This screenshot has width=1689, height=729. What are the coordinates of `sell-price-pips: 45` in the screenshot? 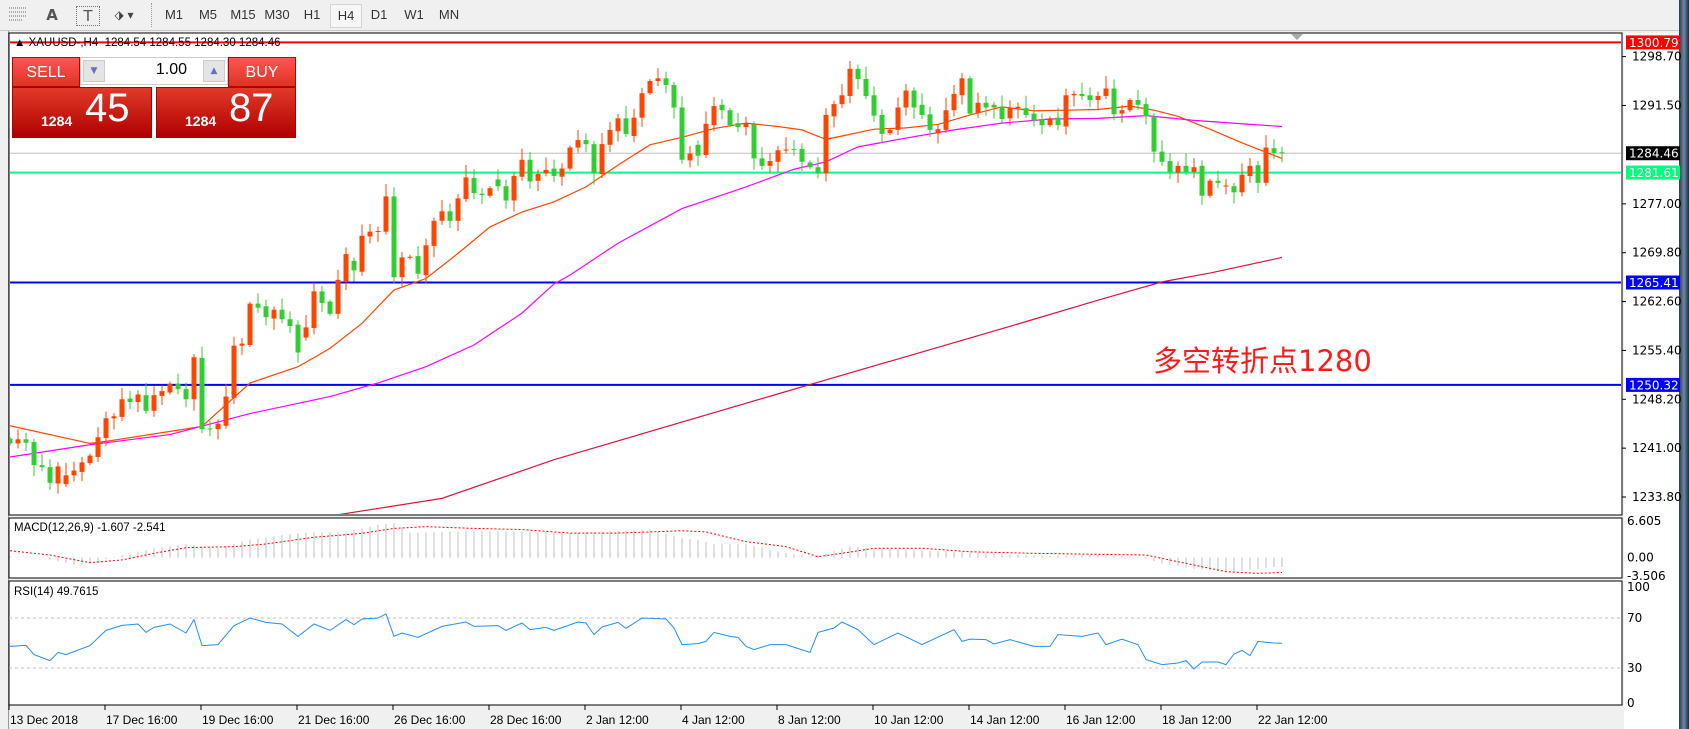 It's located at (107, 108).